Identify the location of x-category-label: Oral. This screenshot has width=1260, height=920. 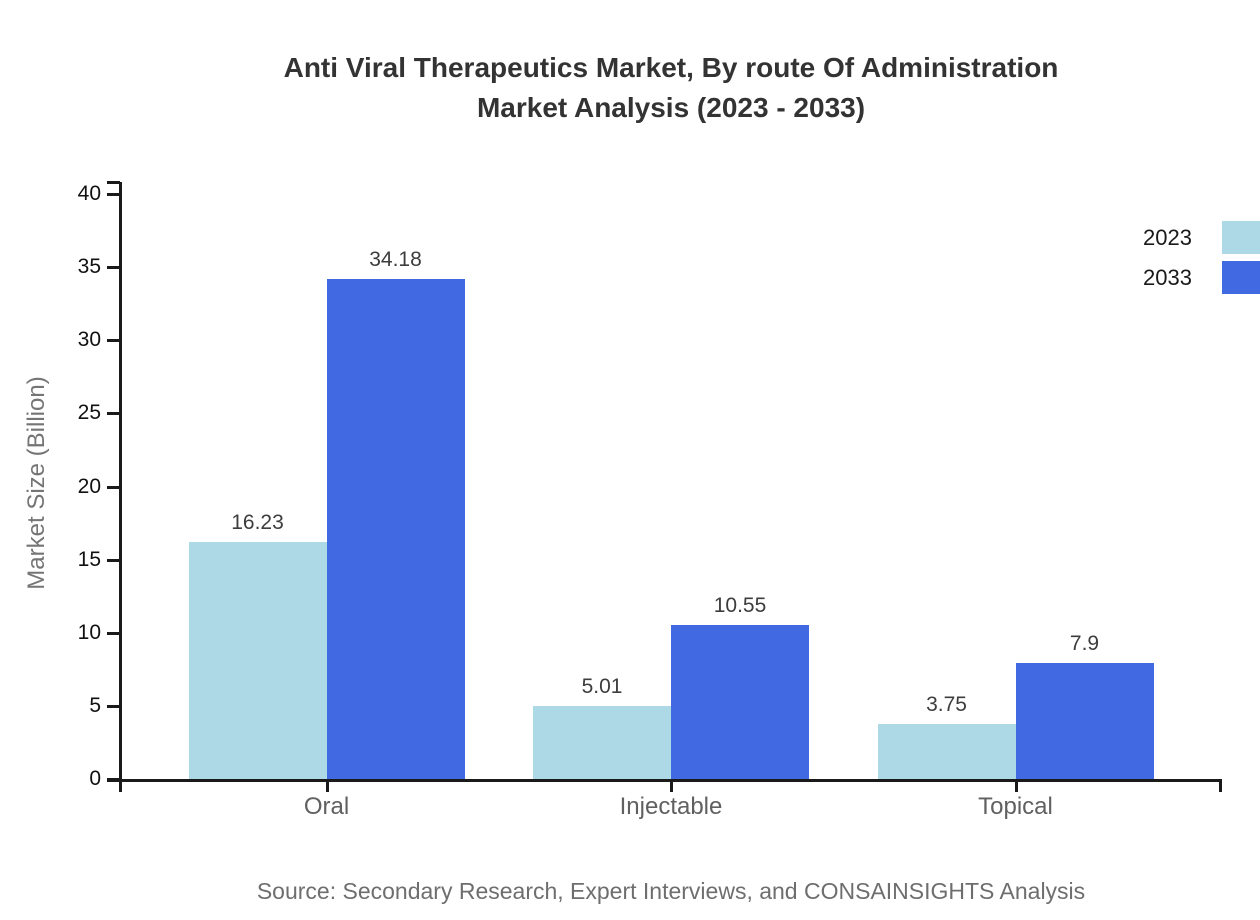
(326, 806).